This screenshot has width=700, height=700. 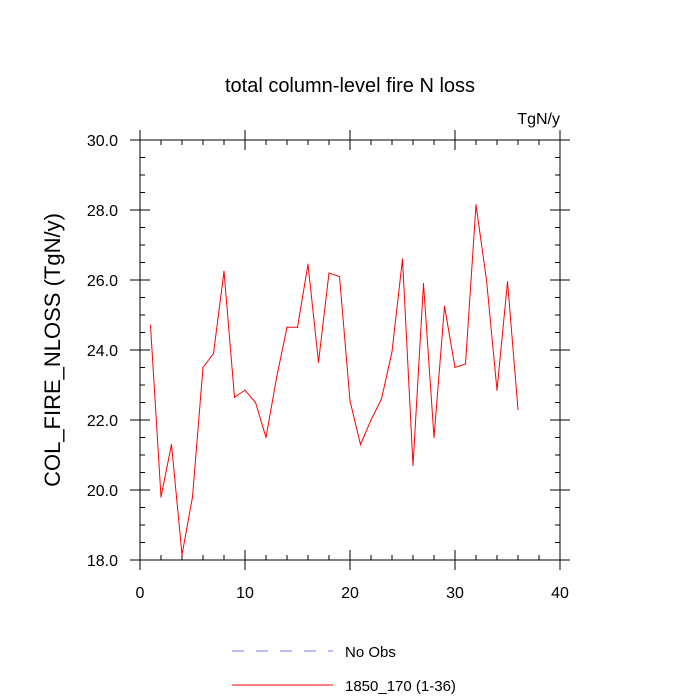 I want to click on y-tick-label: 30.0, so click(x=102, y=141).